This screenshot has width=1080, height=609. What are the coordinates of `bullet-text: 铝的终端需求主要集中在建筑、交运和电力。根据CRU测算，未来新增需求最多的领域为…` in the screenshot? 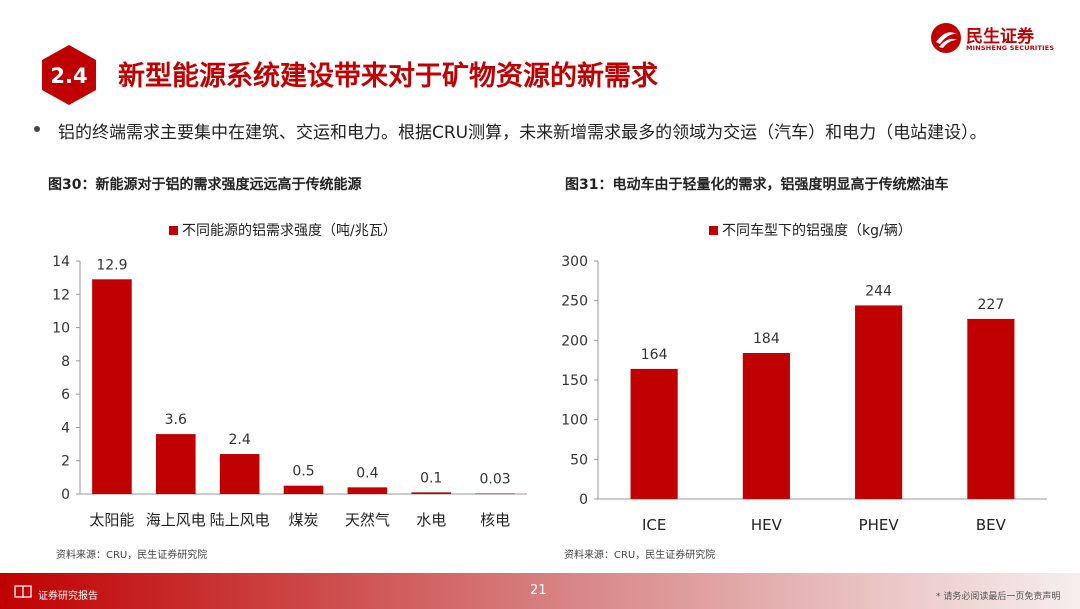 It's located at (522, 133).